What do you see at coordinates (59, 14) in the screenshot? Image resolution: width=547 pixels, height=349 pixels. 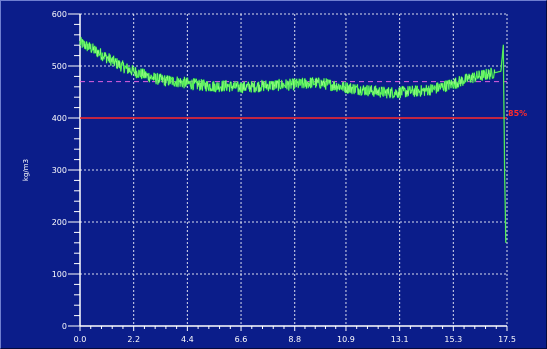 I see `y-tick-label: 600` at bounding box center [59, 14].